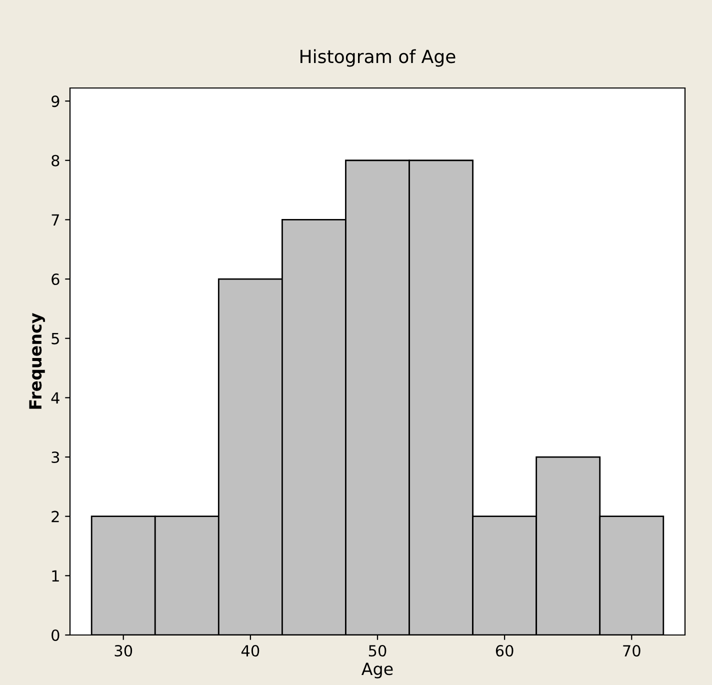 This screenshot has height=685, width=712. What do you see at coordinates (250, 650) in the screenshot?
I see `x-tick-label: 40` at bounding box center [250, 650].